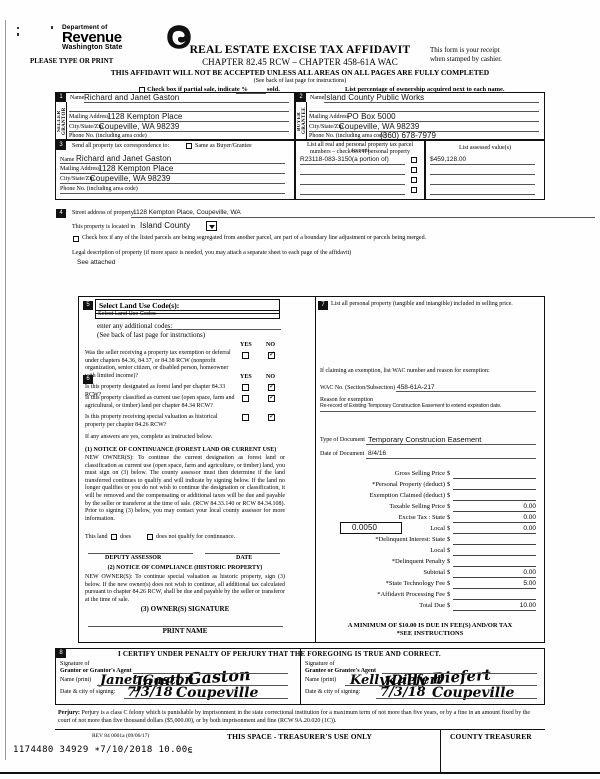 This screenshot has width=600, height=779. I want to click on seller-name-rule2, so click(179, 111).